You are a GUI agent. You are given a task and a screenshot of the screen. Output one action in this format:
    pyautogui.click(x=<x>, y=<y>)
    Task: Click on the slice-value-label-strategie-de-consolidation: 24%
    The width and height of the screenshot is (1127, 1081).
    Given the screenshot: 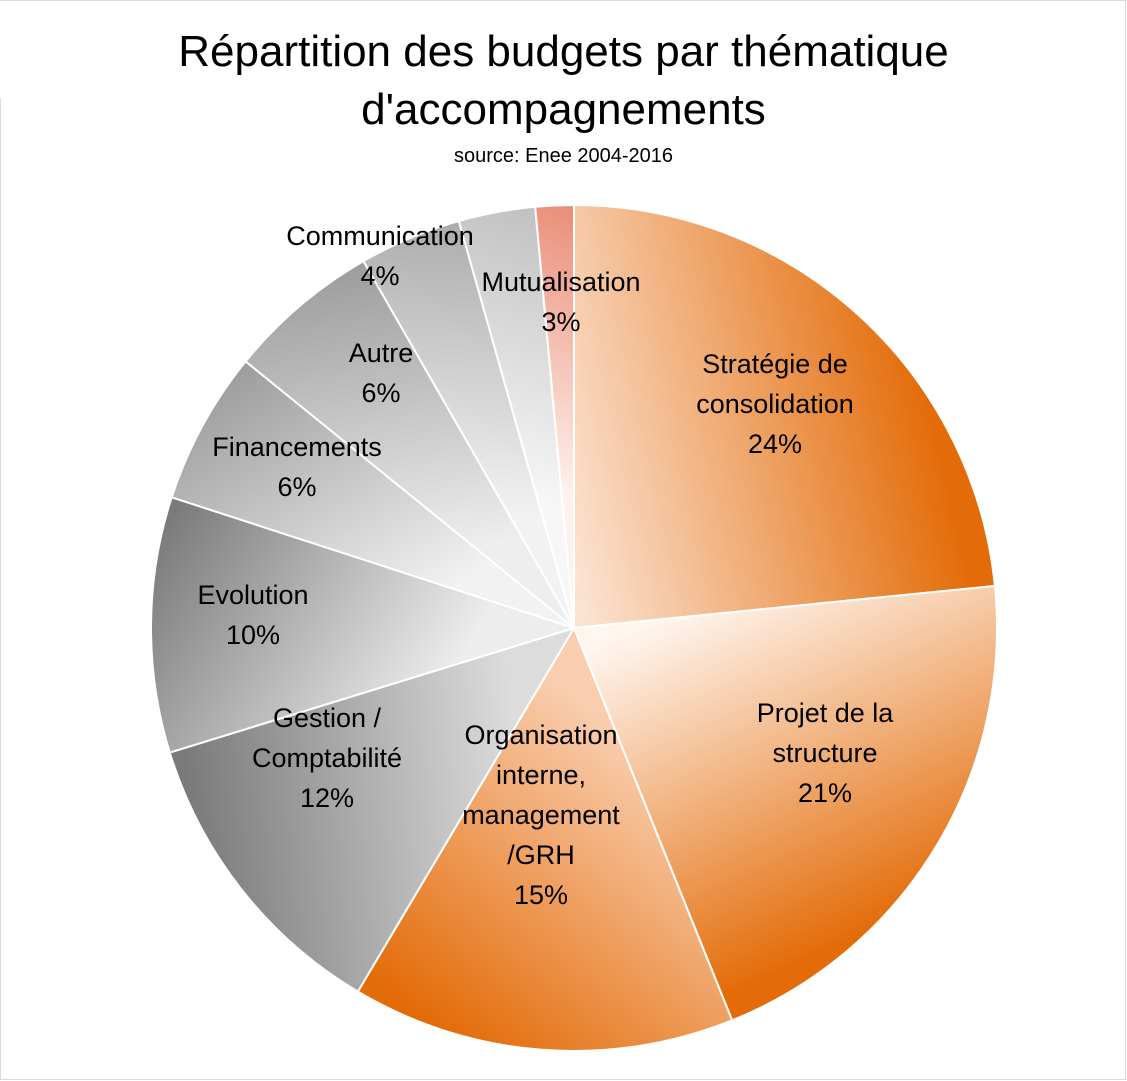 What is the action you would take?
    pyautogui.click(x=775, y=444)
    